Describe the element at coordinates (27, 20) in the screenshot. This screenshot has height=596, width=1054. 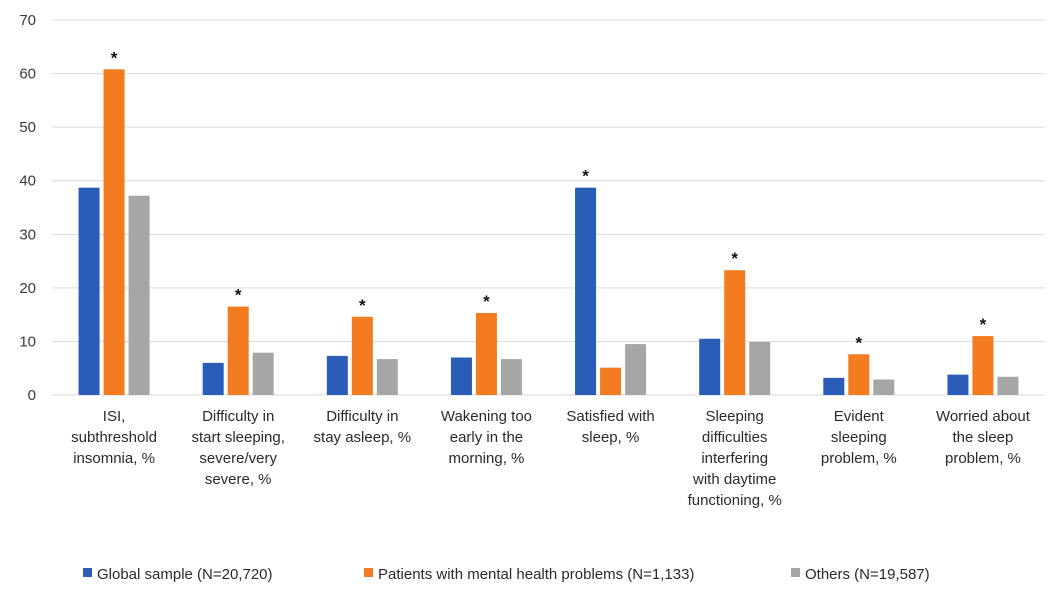
I see `y-tick-label: 70` at that location.